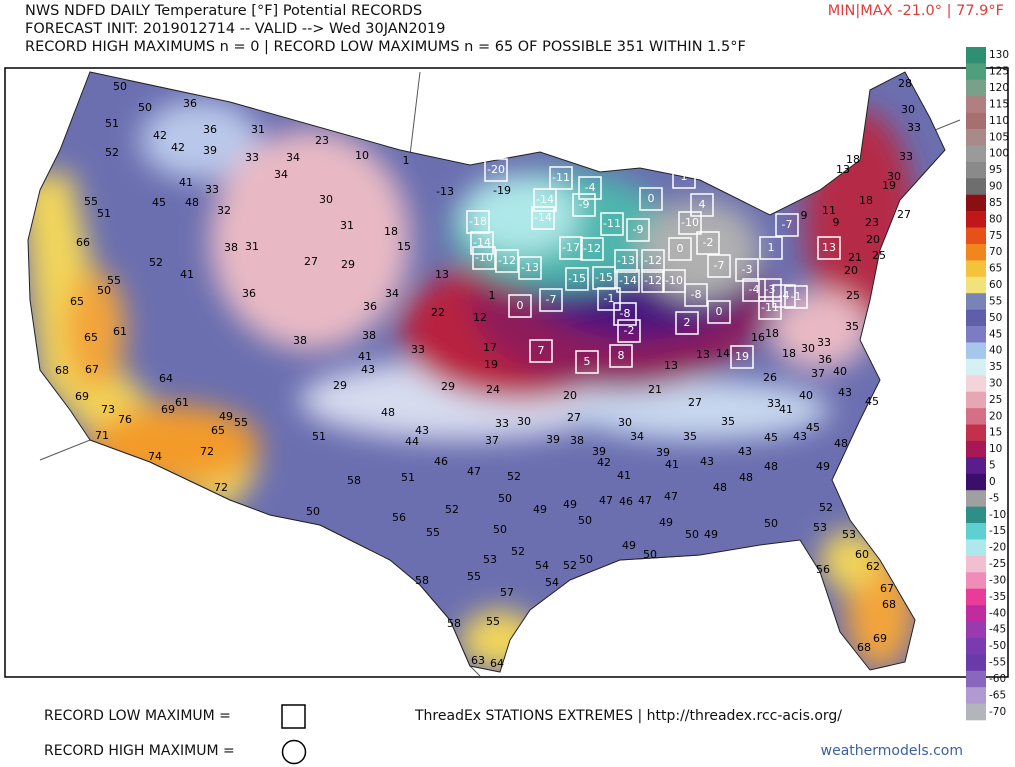 Image resolution: width=1015 pixels, height=767 pixels. What do you see at coordinates (997, 613) in the screenshot?
I see `colorbar-label: -40` at bounding box center [997, 613].